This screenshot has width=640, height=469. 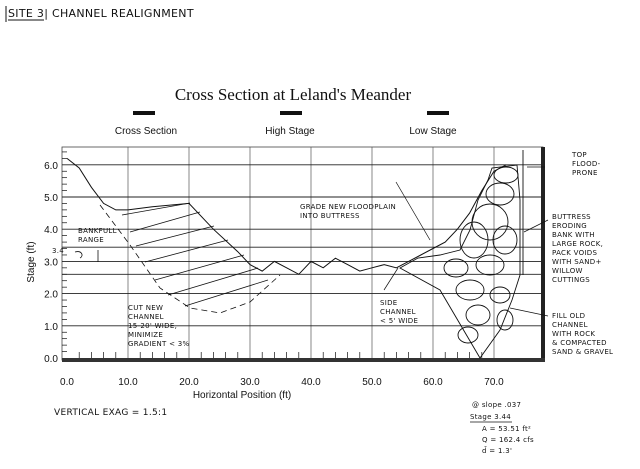 I want to click on annotation-grade: GRADE NEW FLOODPLAIN, so click(x=348, y=207).